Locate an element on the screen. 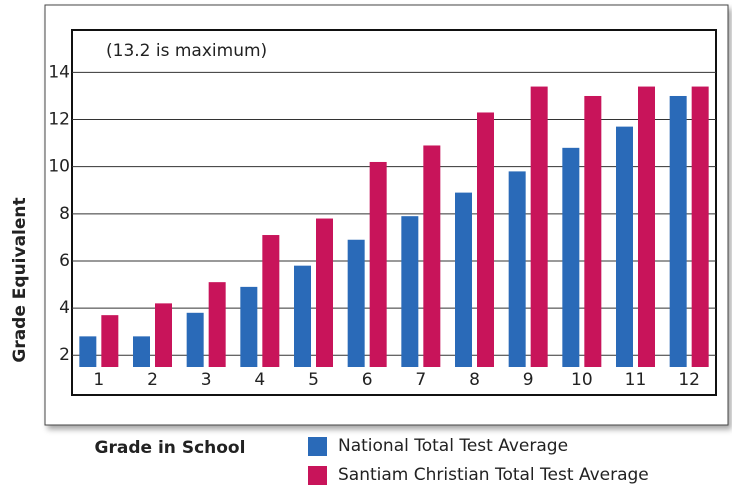  x-tick-label: 6 is located at coordinates (367, 380).